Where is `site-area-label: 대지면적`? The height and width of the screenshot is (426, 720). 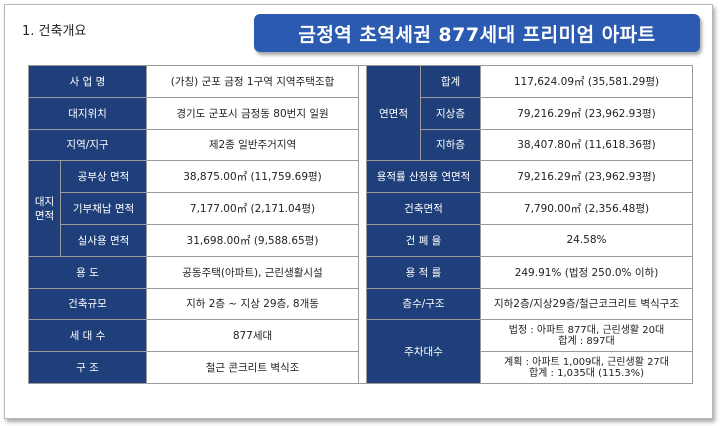
site-area-label: 대지면적 is located at coordinates (44, 208).